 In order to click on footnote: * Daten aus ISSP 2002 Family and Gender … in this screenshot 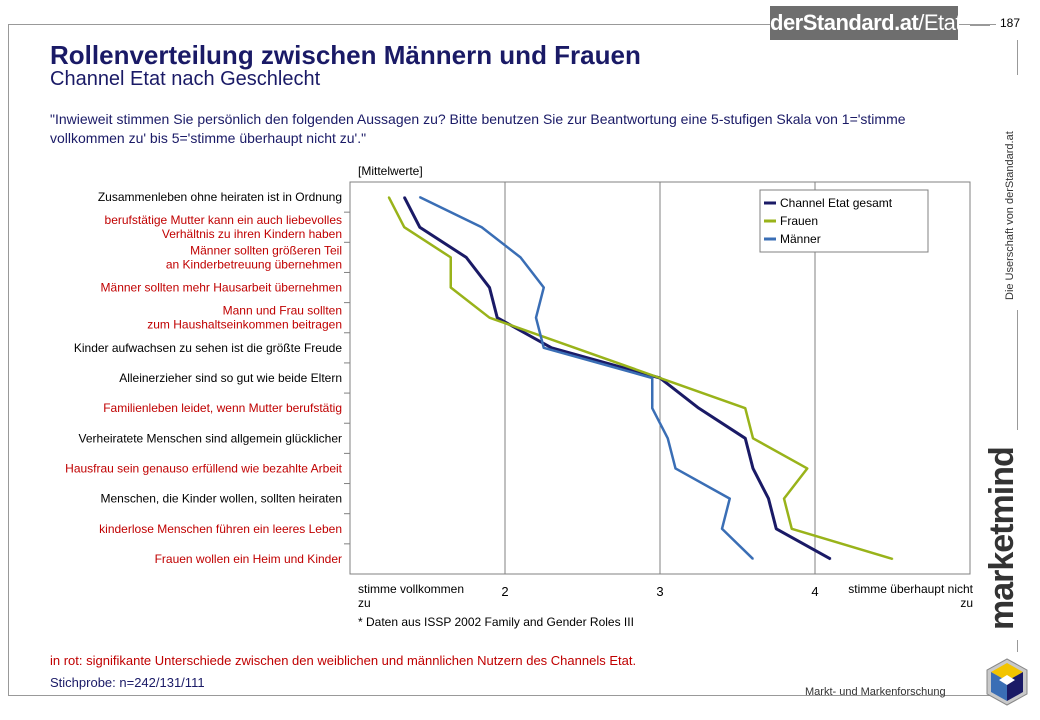, I will do `click(496, 622)`.